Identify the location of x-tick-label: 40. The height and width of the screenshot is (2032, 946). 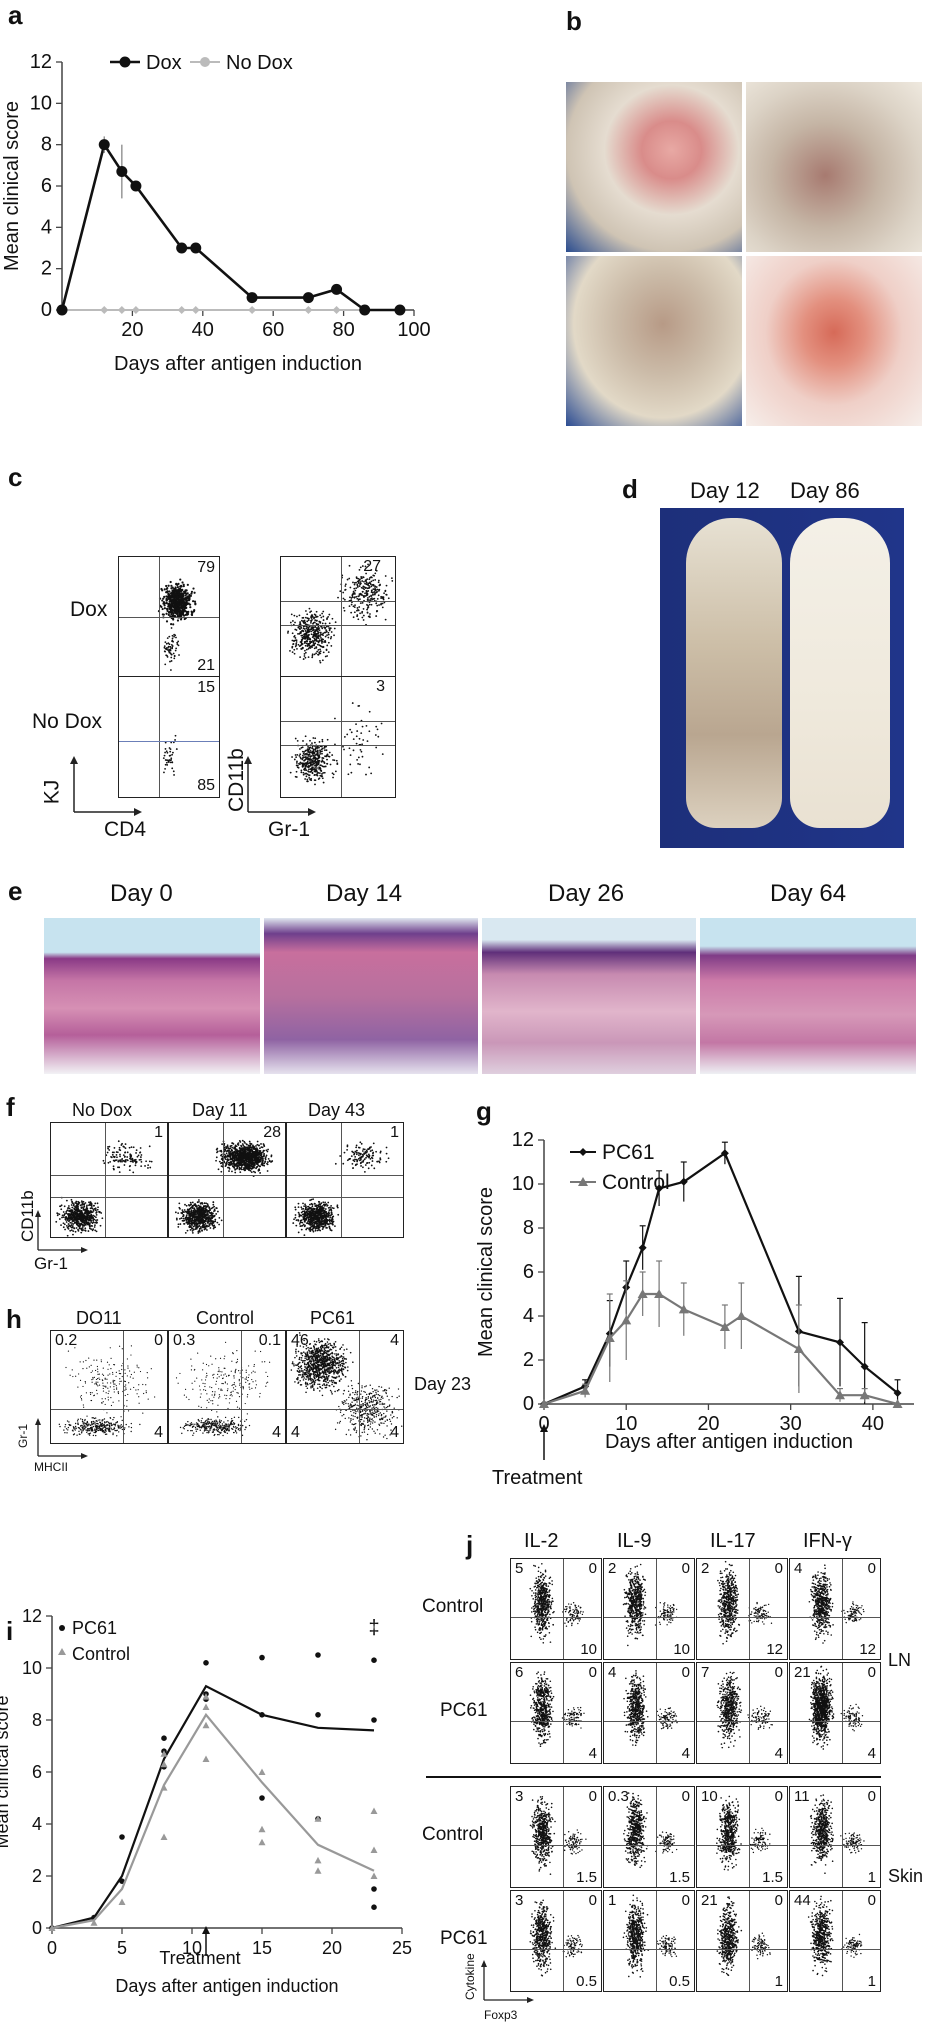
(873, 1424).